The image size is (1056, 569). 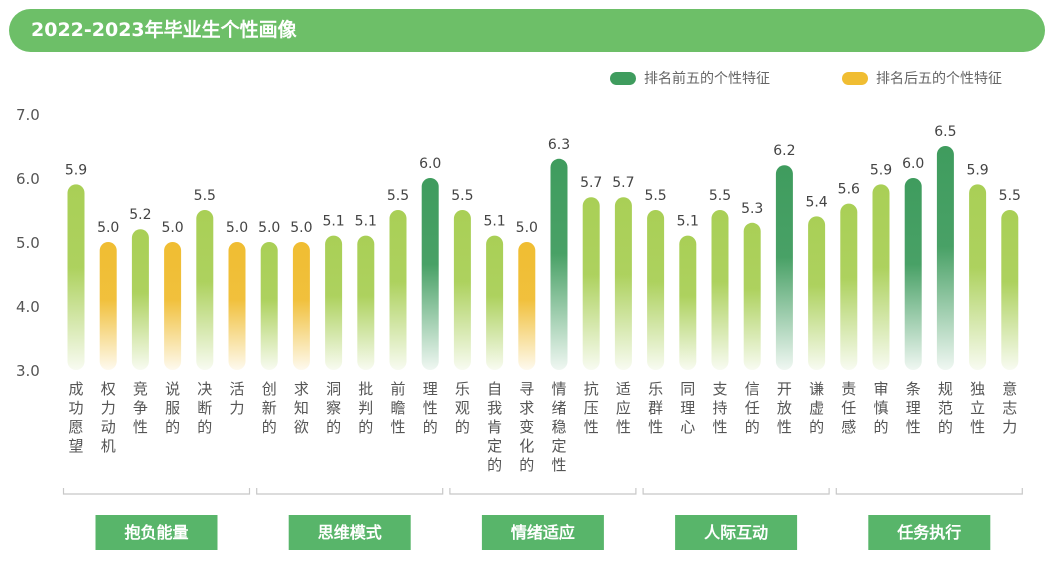 I want to click on category-label: 寻求变化的, so click(x=526, y=427).